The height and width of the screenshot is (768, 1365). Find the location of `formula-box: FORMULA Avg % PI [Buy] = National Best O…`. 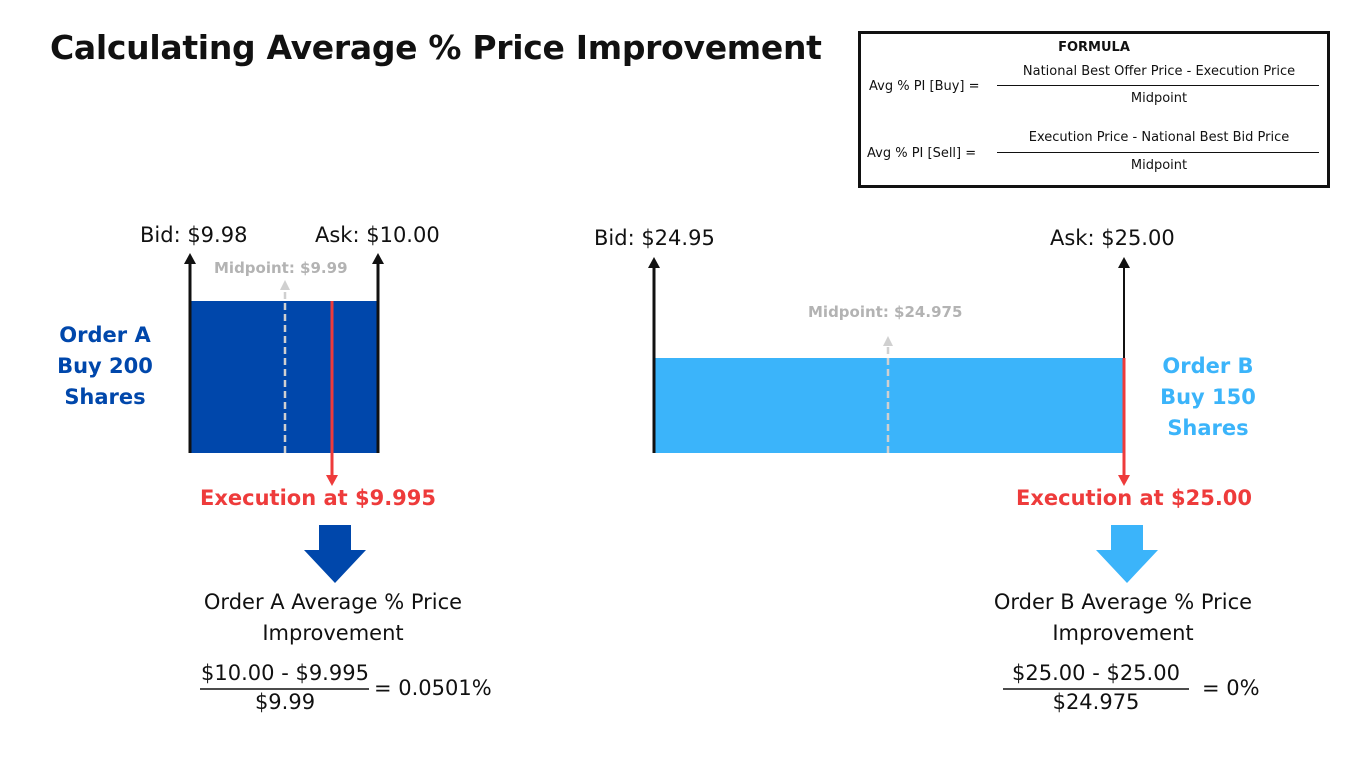

formula-box: FORMULA Avg % PI [Buy] = National Best O… is located at coordinates (1094, 109).